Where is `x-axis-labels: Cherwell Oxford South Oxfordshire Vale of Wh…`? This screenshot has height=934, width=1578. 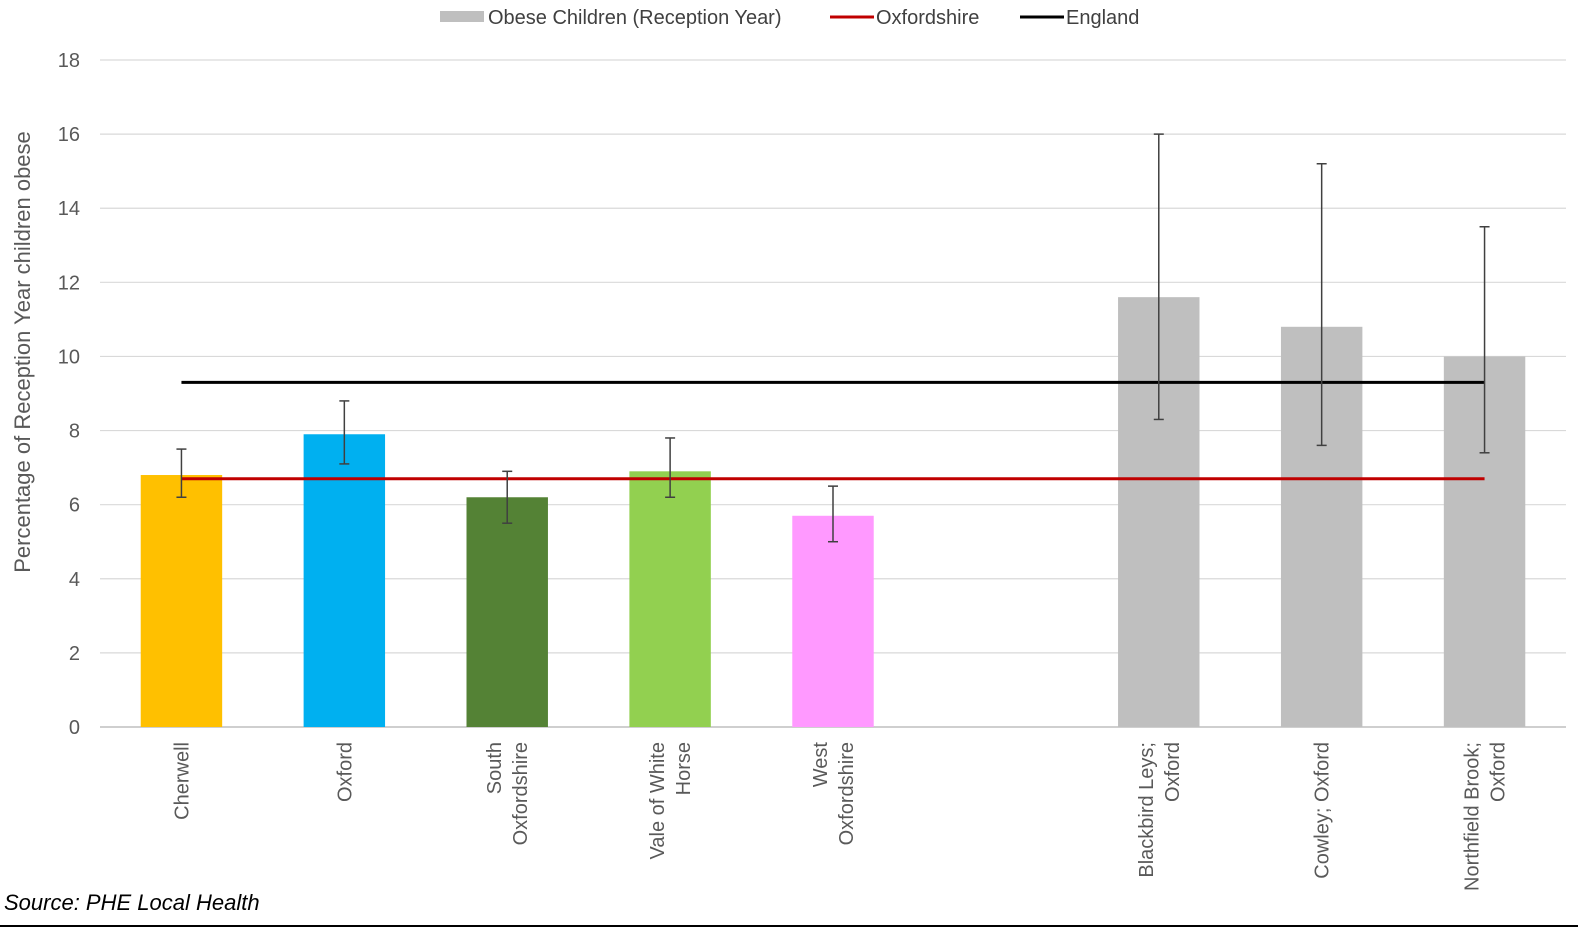 x-axis-labels: Cherwell Oxford South Oxfordshire Vale of Wh… is located at coordinates (840, 816).